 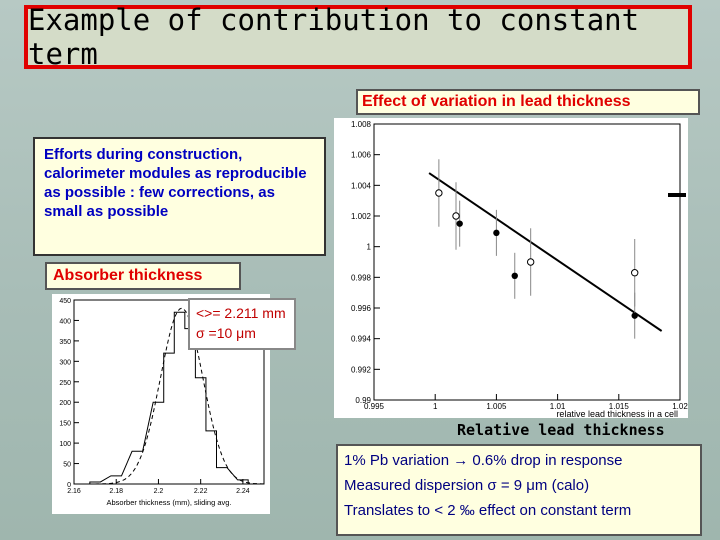 What do you see at coordinates (677, 195) in the screenshot?
I see `dash-mark` at bounding box center [677, 195].